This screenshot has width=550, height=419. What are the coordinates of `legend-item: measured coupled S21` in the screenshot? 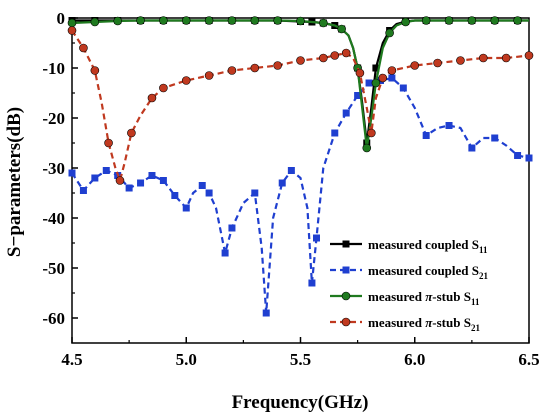 It's located at (409, 272).